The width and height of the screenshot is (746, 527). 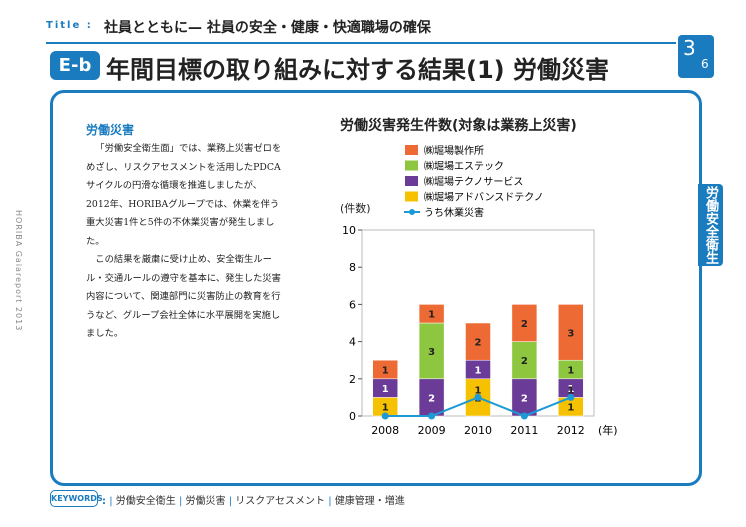 What do you see at coordinates (76, 498) in the screenshot?
I see `keywords-label: KEYWORDS` at bounding box center [76, 498].